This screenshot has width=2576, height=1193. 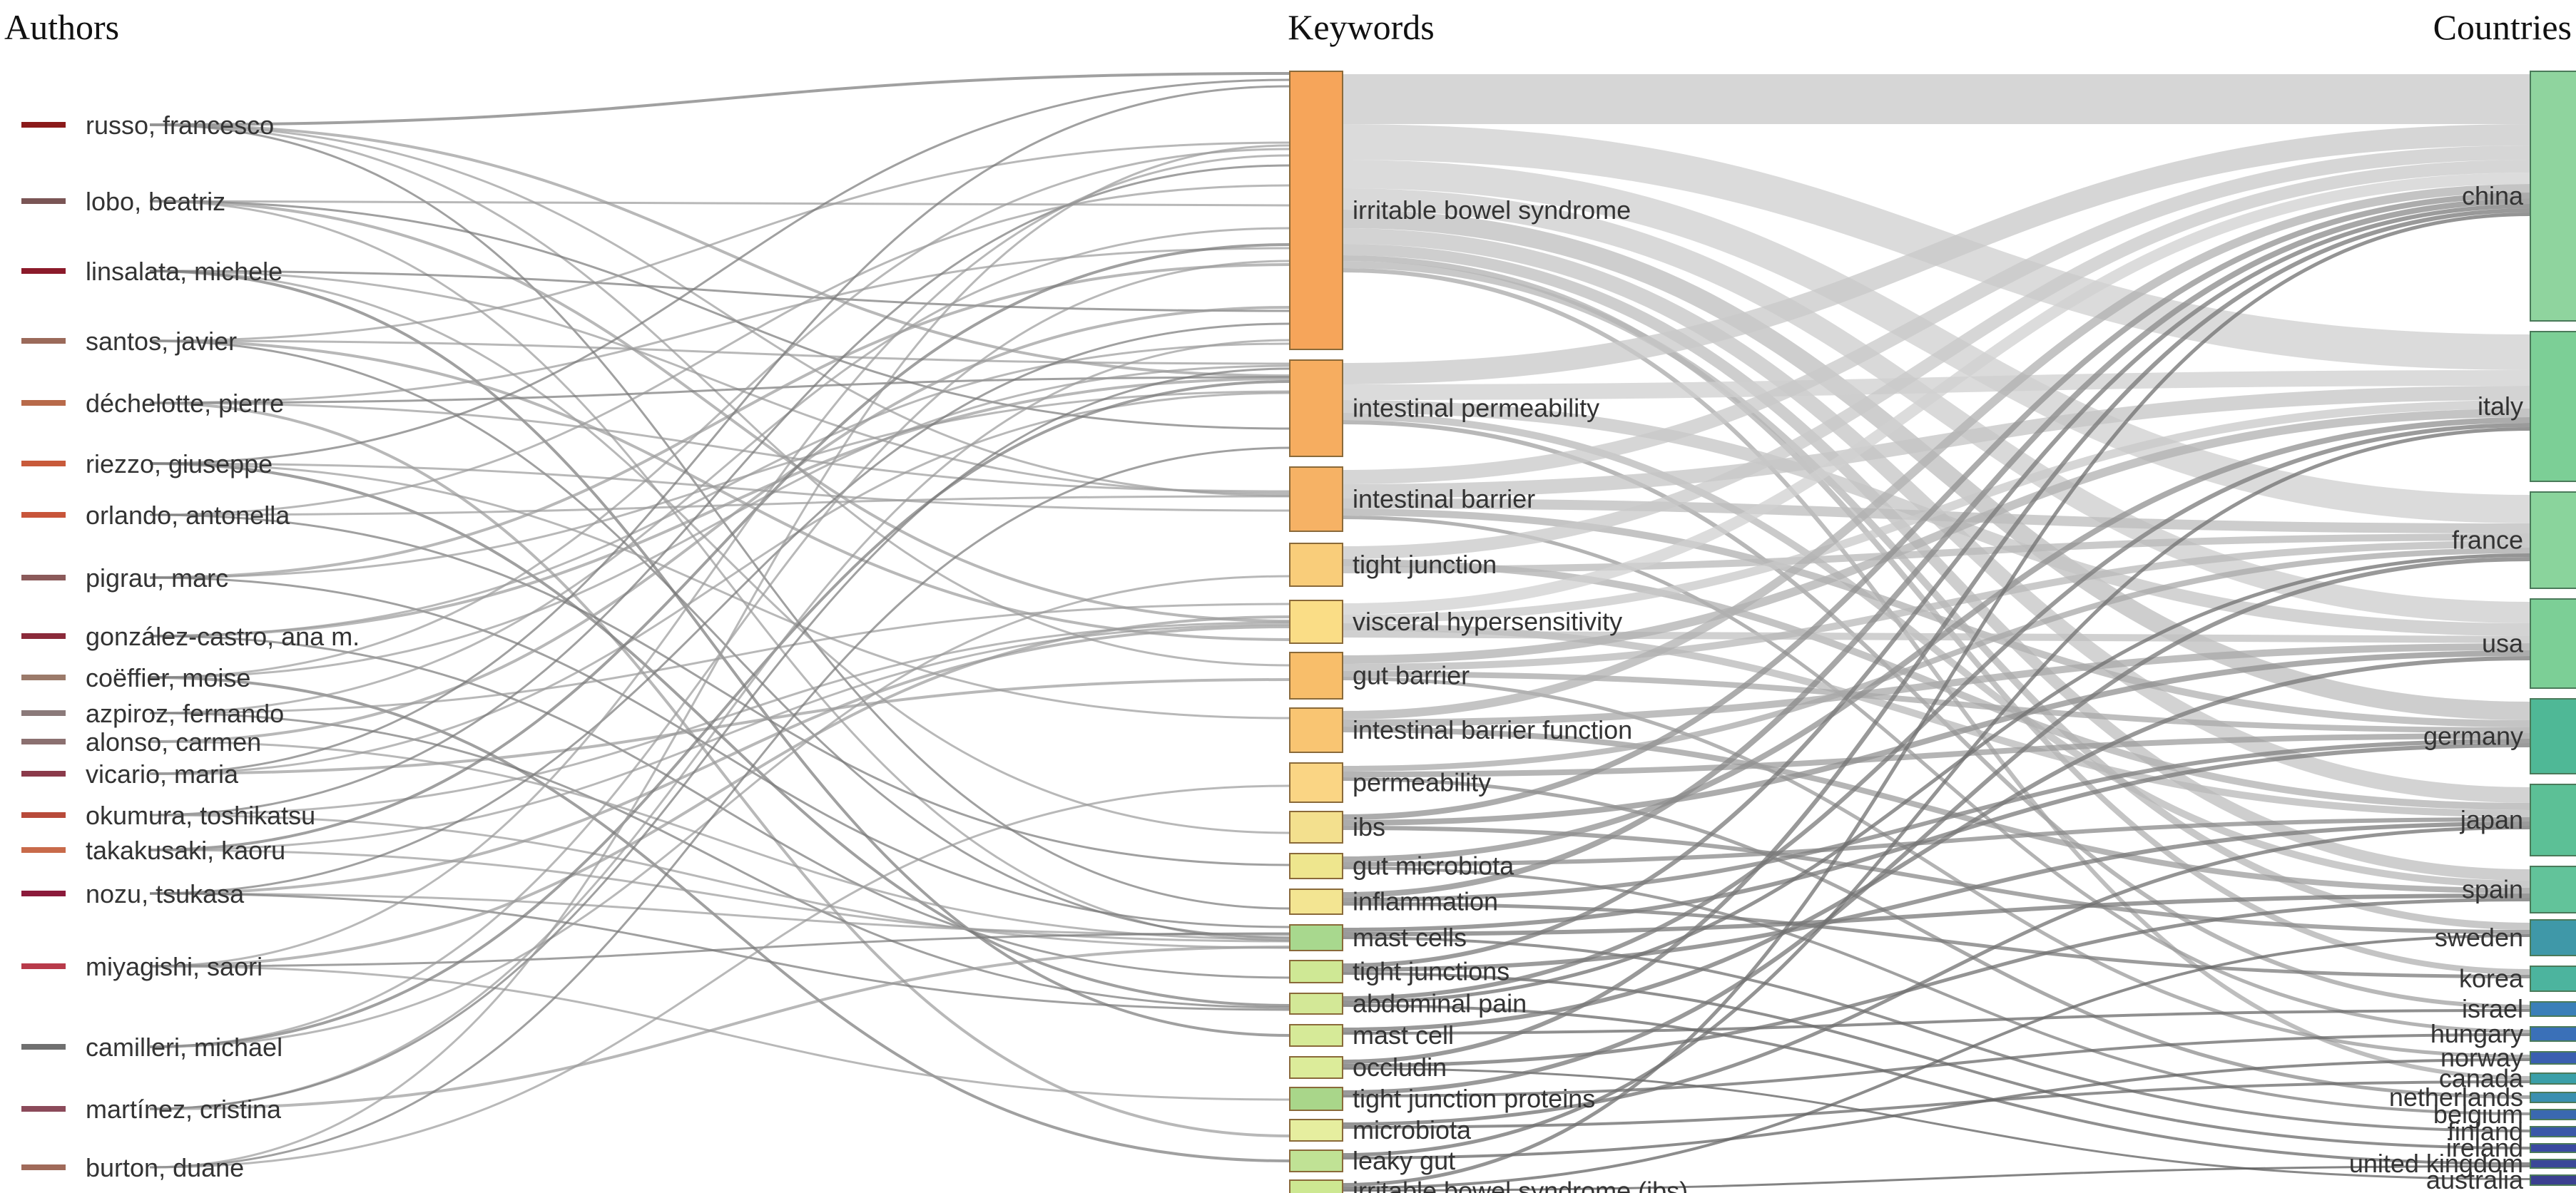 What do you see at coordinates (188, 515) in the screenshot?
I see `author-label: orlando, antonella` at bounding box center [188, 515].